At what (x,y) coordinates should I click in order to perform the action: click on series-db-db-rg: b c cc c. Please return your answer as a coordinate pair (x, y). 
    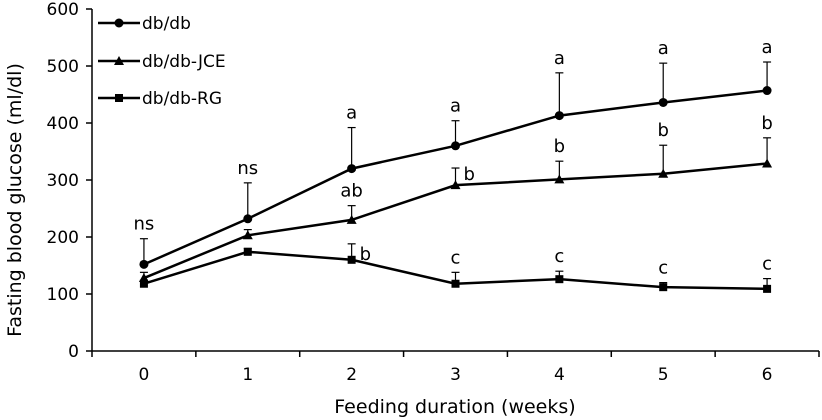
    Looking at the image, I should click on (455, 268).